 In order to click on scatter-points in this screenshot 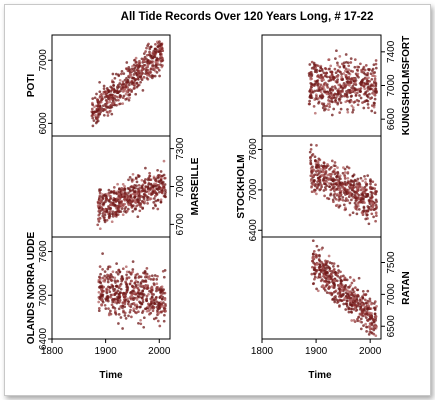, I will do `click(342, 83)`.